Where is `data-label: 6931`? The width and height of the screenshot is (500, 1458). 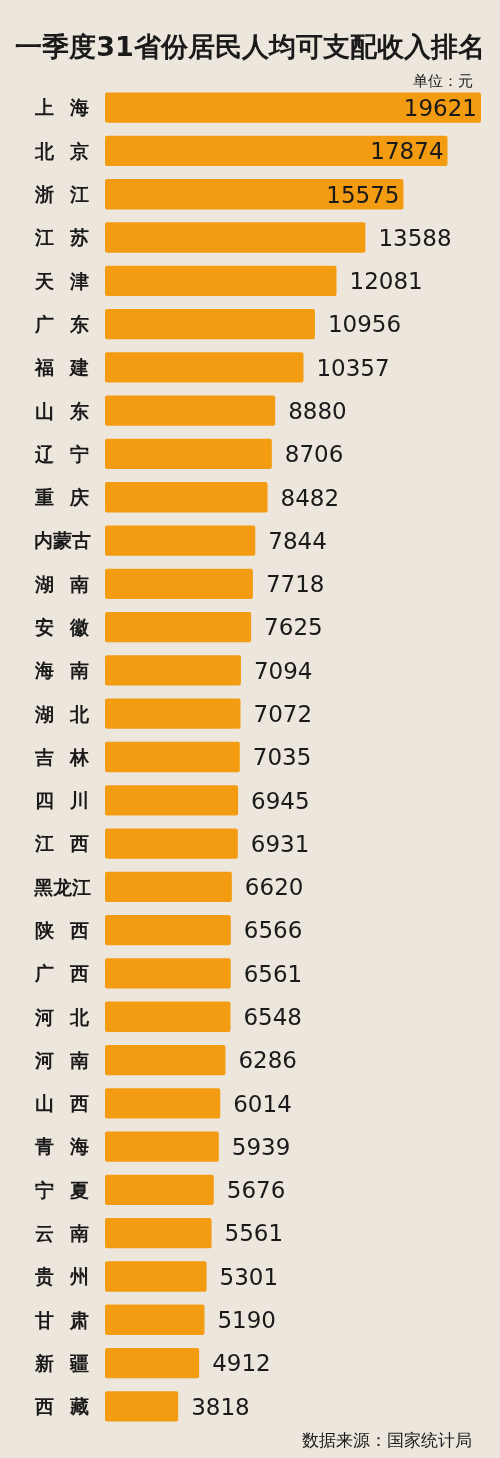
data-label: 6931 is located at coordinates (280, 843).